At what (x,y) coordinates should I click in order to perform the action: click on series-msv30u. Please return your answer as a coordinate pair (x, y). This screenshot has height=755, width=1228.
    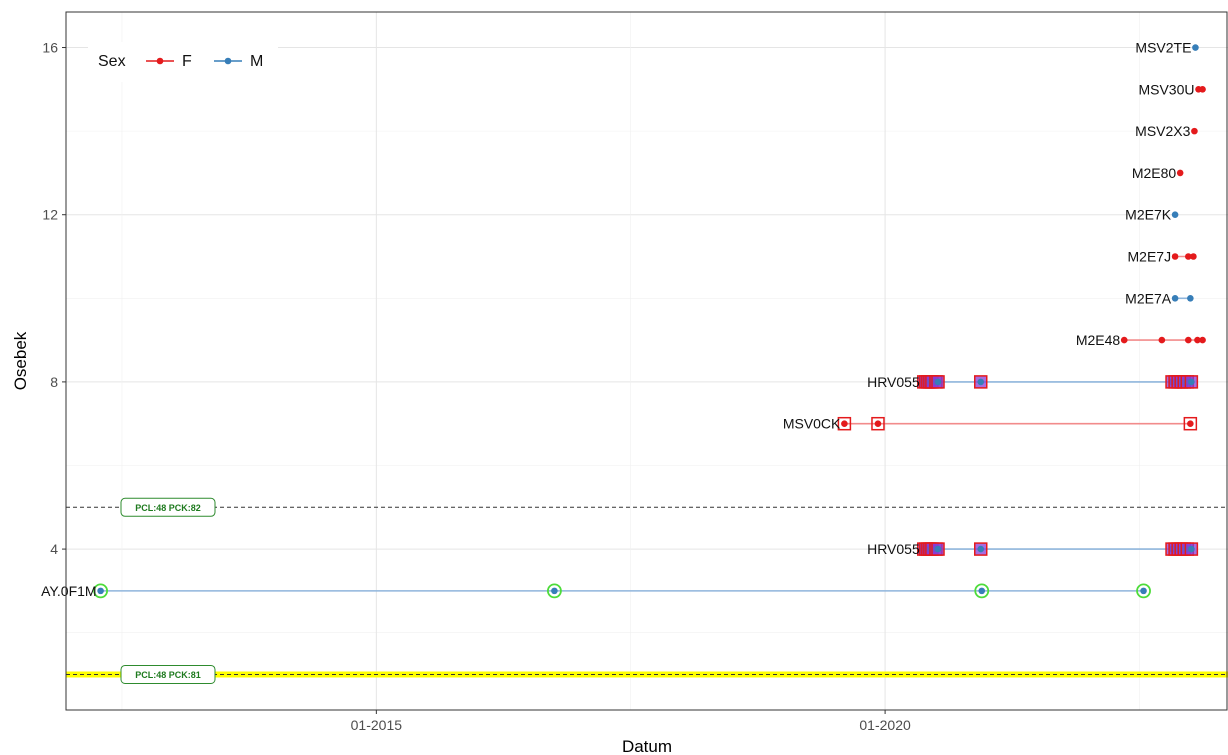
    Looking at the image, I should click on (1200, 89).